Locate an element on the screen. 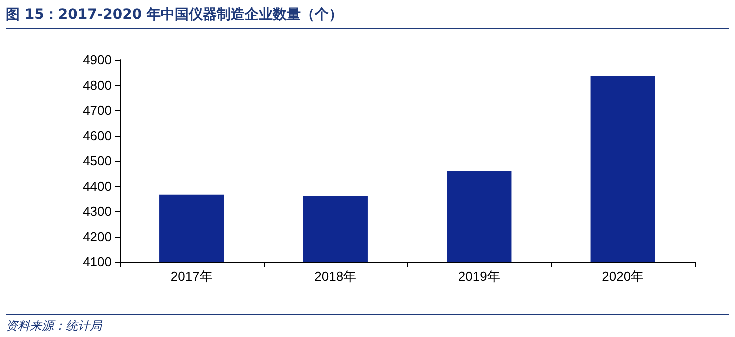  x-tick-label: 2019年 is located at coordinates (479, 276).